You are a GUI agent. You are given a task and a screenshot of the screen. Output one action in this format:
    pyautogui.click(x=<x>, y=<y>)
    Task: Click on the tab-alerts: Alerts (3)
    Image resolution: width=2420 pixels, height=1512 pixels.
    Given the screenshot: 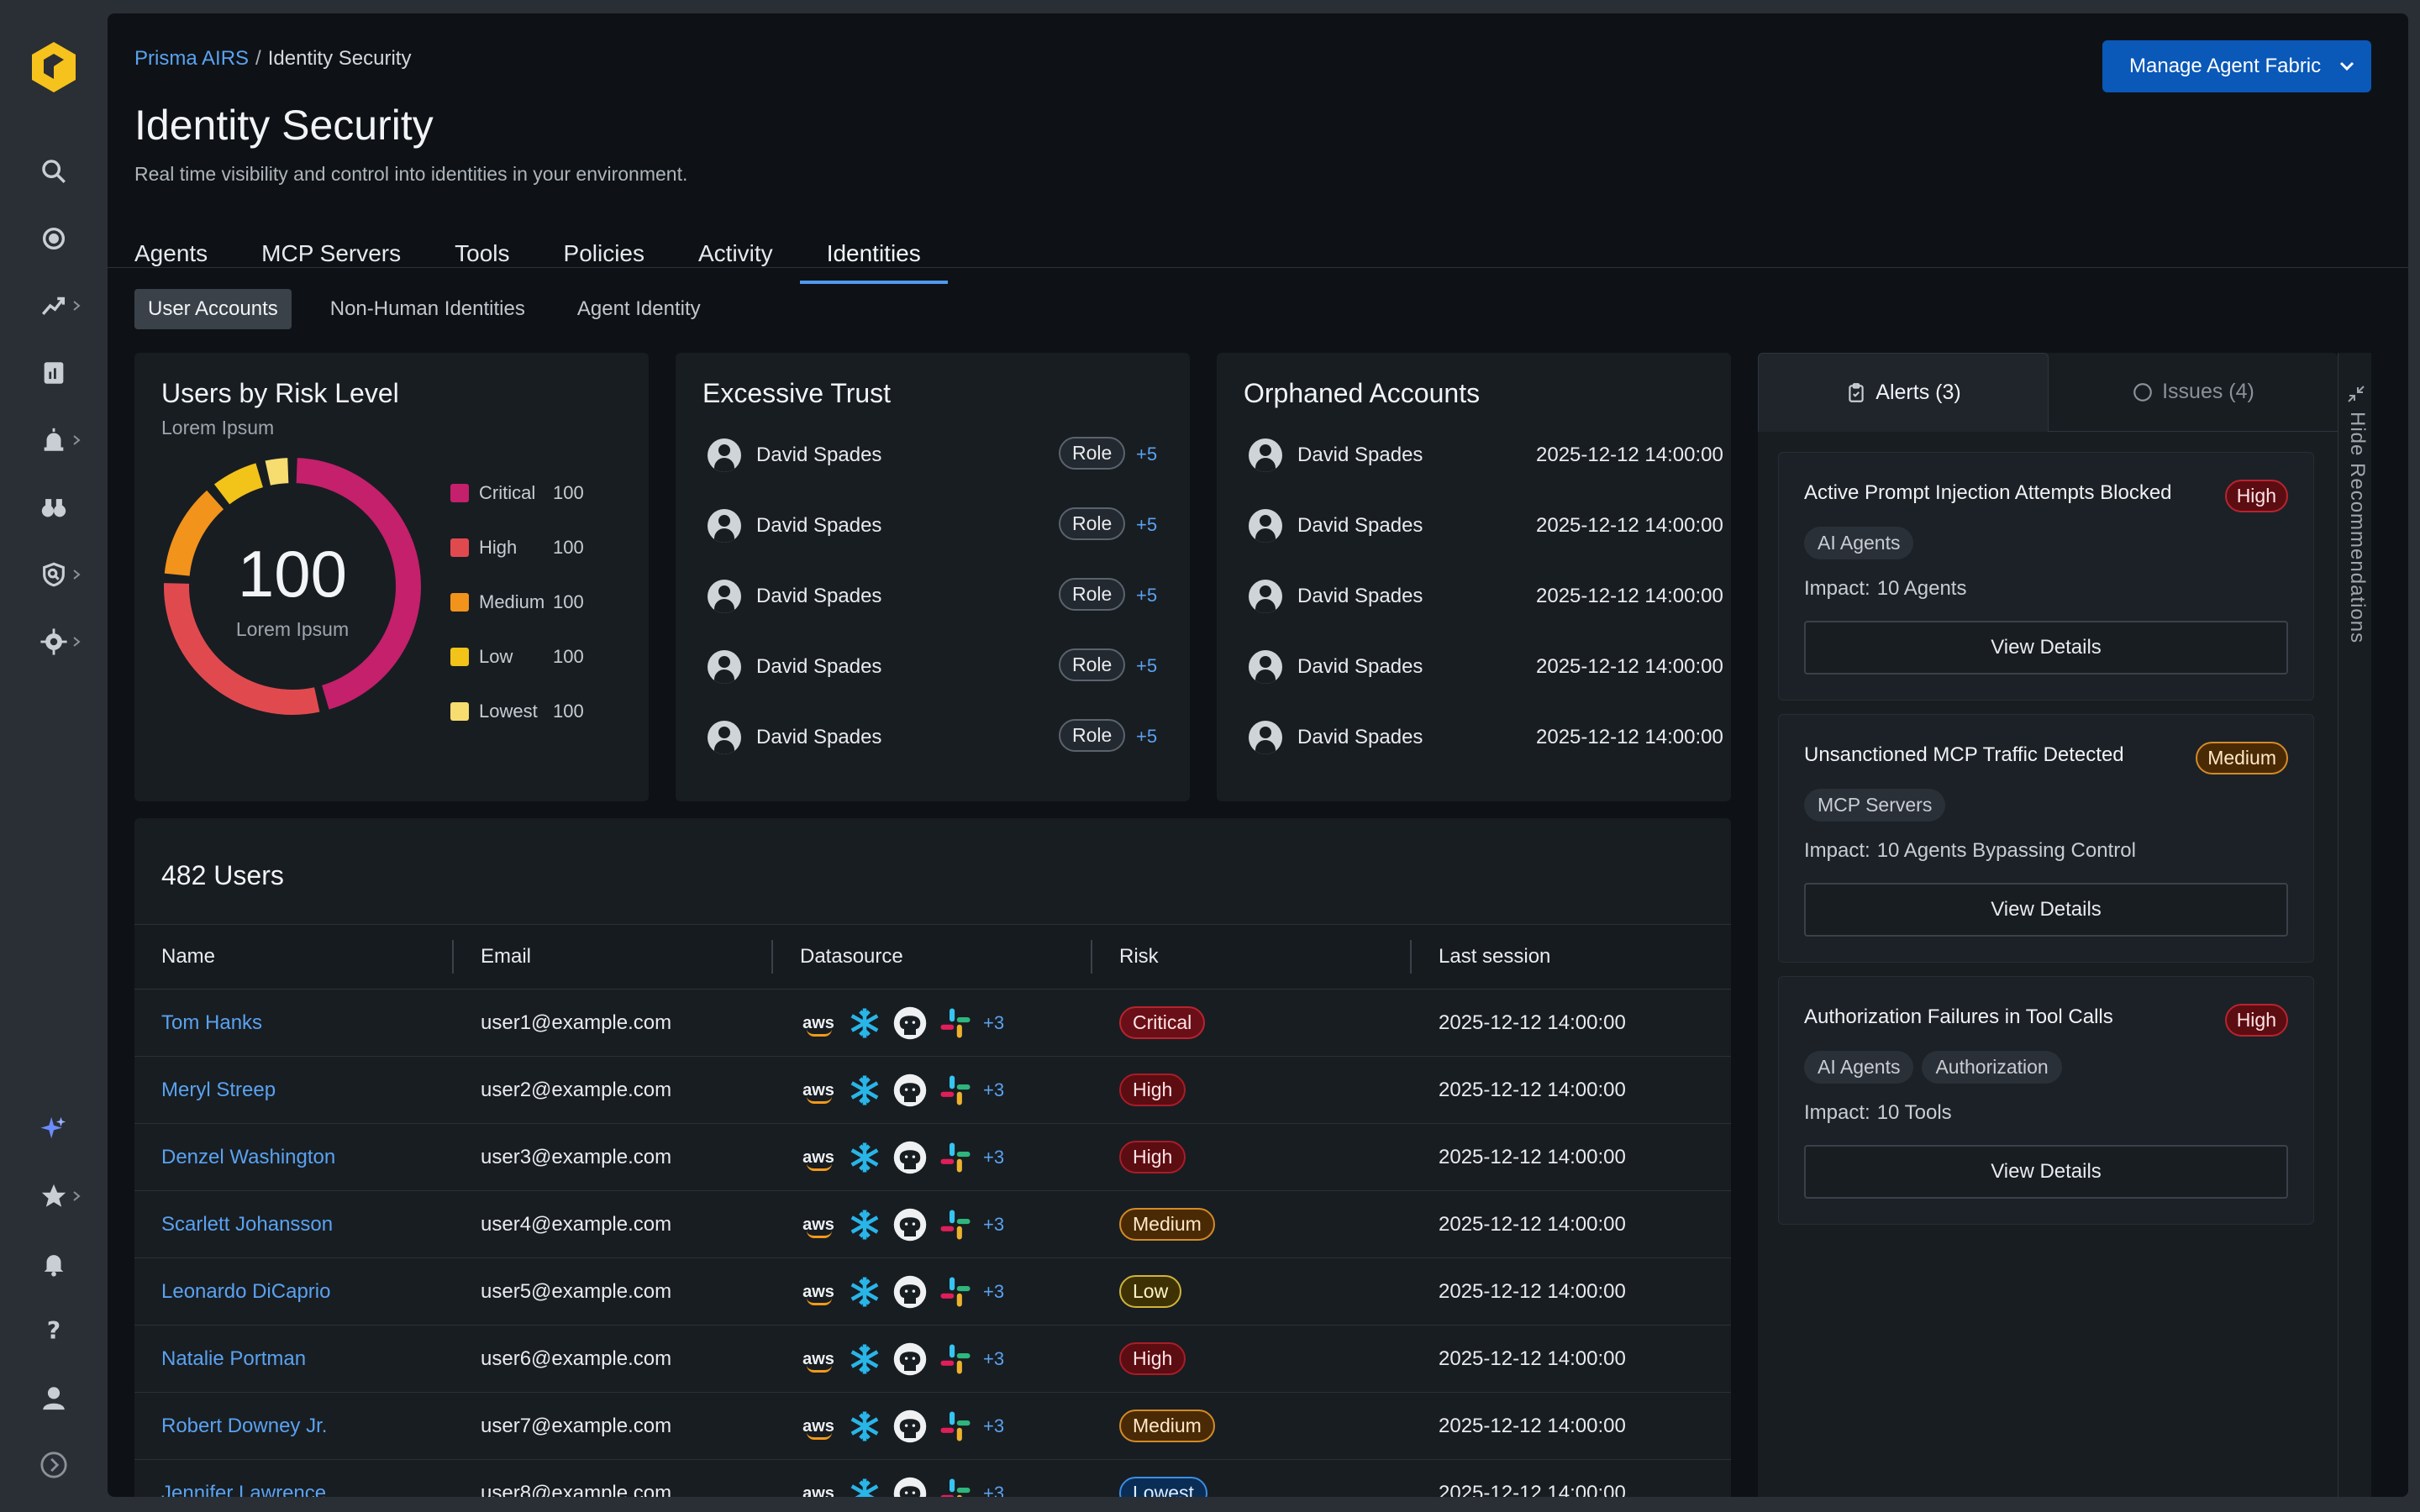 What is the action you would take?
    pyautogui.click(x=1904, y=392)
    